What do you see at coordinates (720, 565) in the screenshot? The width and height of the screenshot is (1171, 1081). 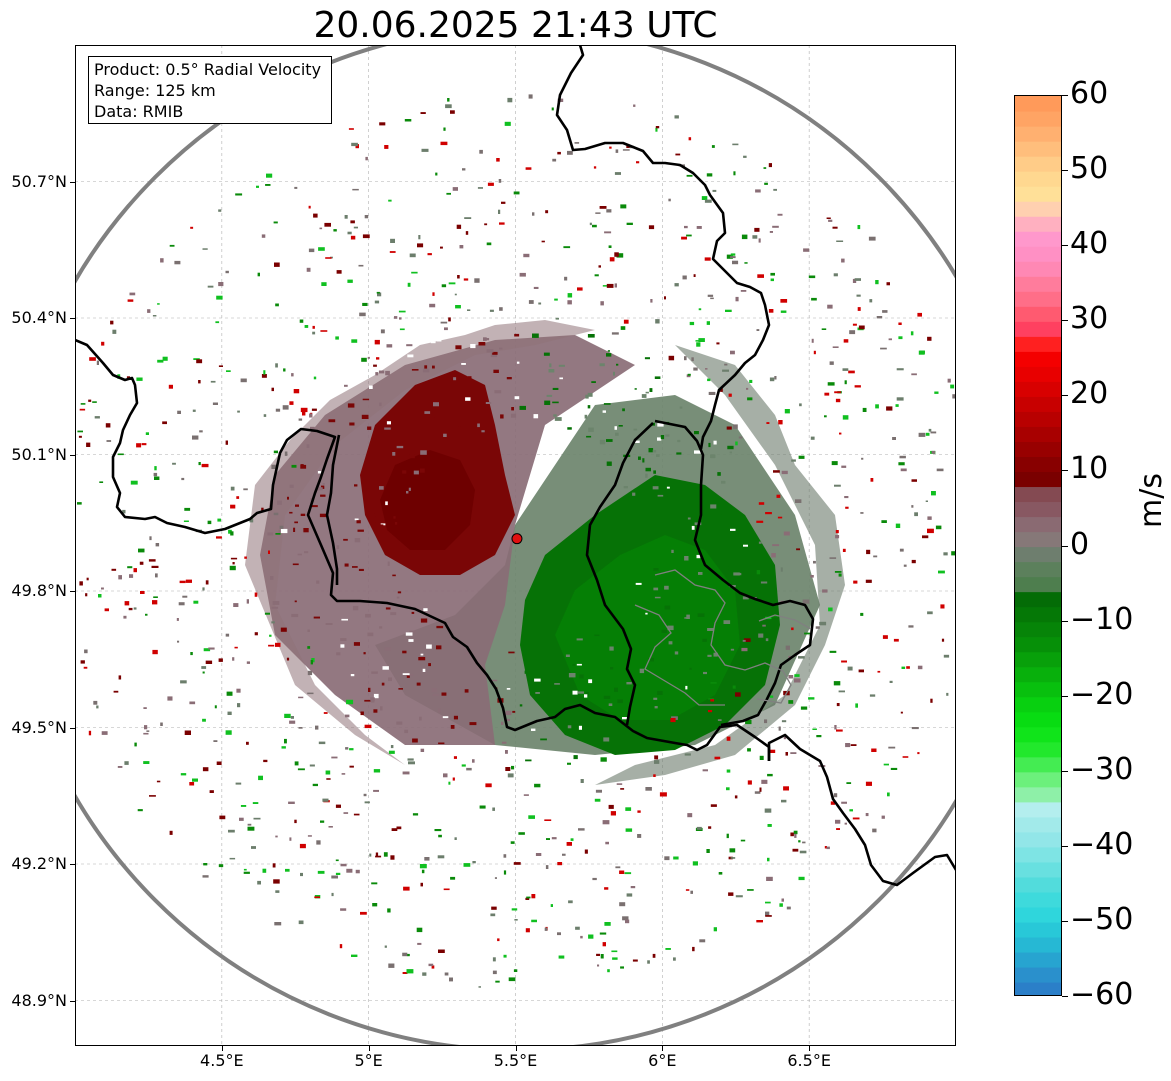 I see `echo-inbound-fringe` at bounding box center [720, 565].